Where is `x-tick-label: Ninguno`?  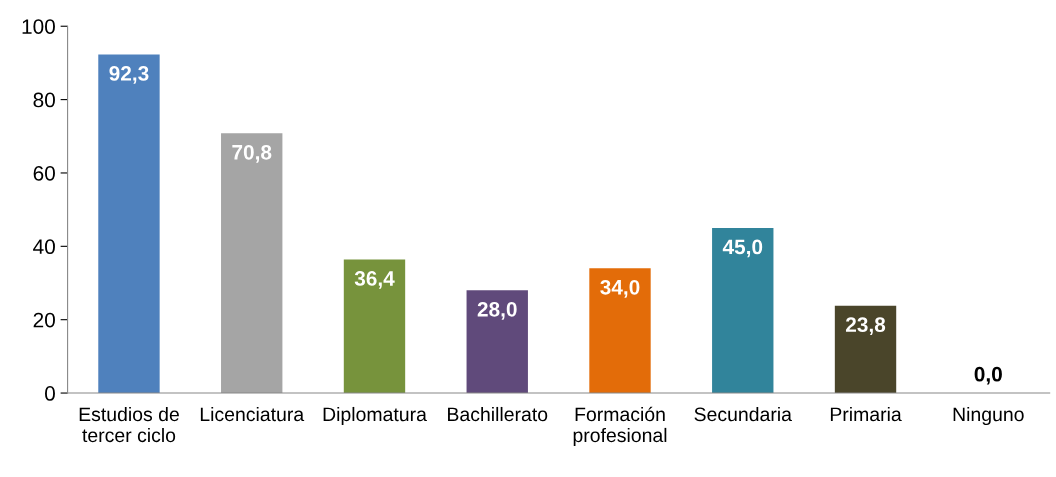
x-tick-label: Ninguno is located at coordinates (988, 416).